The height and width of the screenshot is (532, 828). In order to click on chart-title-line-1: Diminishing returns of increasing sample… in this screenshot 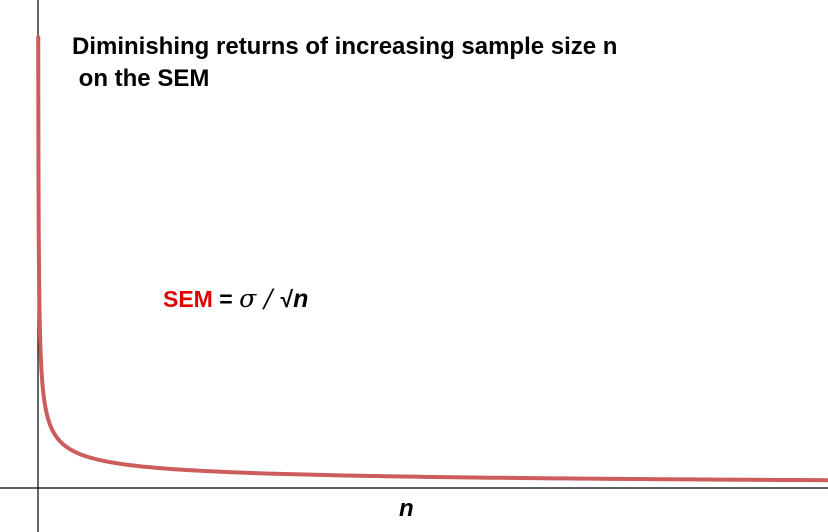, I will do `click(345, 46)`.